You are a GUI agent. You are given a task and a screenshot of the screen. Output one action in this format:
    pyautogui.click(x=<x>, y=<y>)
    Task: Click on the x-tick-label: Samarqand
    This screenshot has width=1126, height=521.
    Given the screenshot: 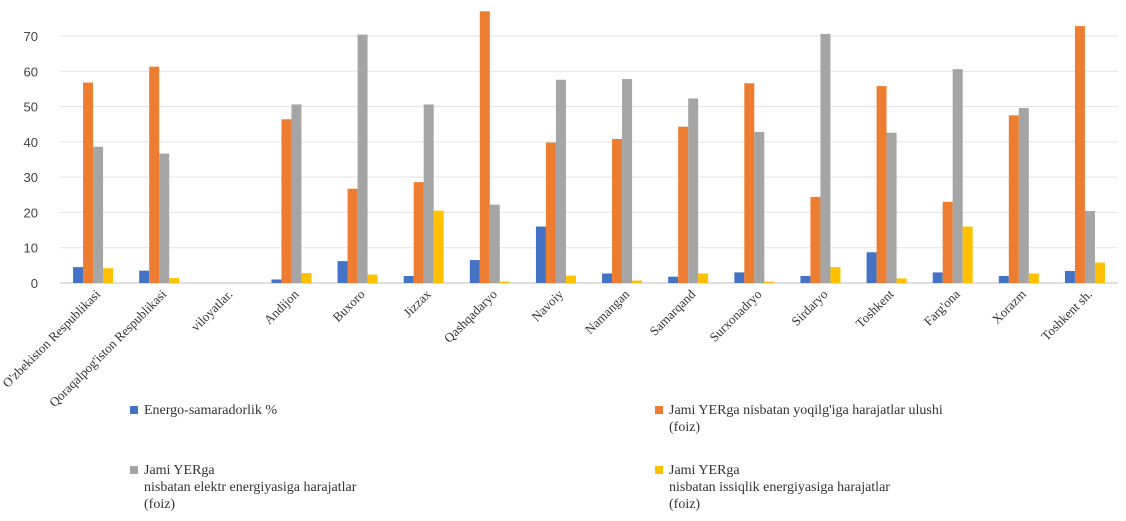 What is the action you would take?
    pyautogui.click(x=672, y=312)
    